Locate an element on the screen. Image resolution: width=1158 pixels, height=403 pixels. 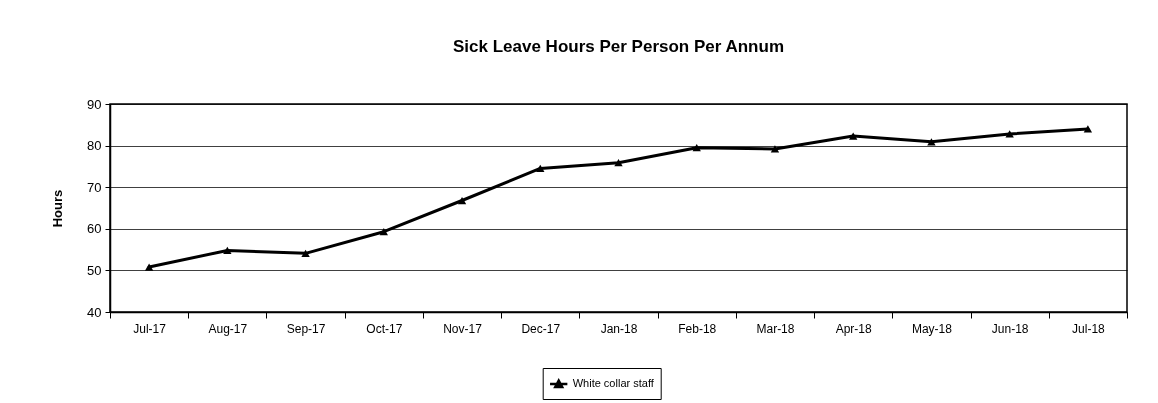
x-tick-label: Aug-17 is located at coordinates (228, 328).